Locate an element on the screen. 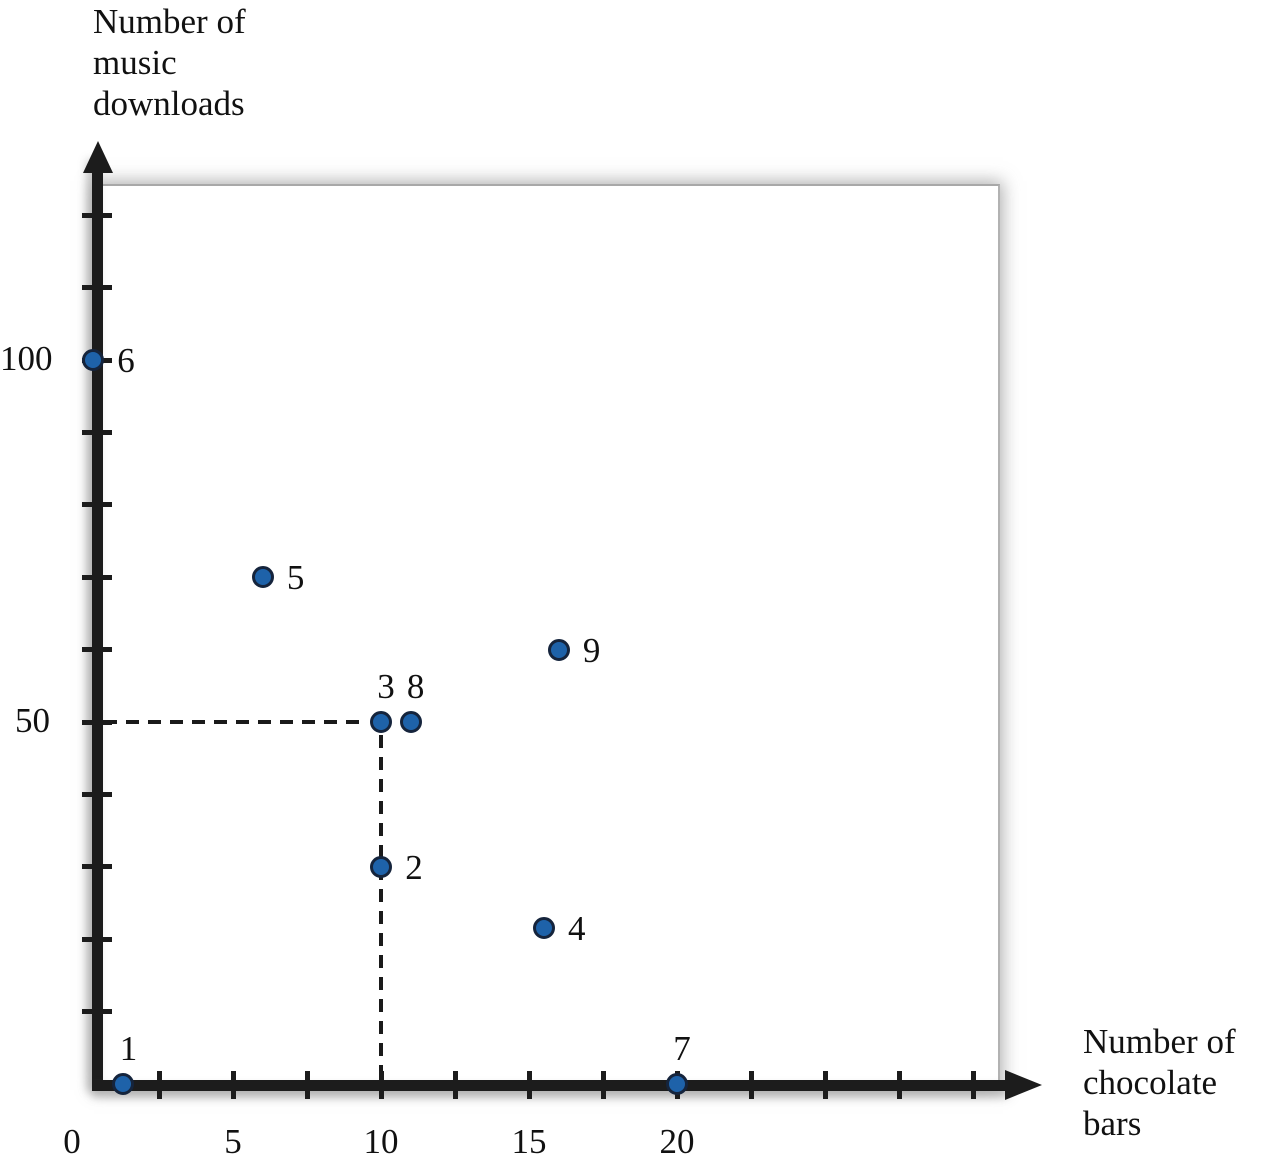  y-axis-title-line: music is located at coordinates (135, 62).